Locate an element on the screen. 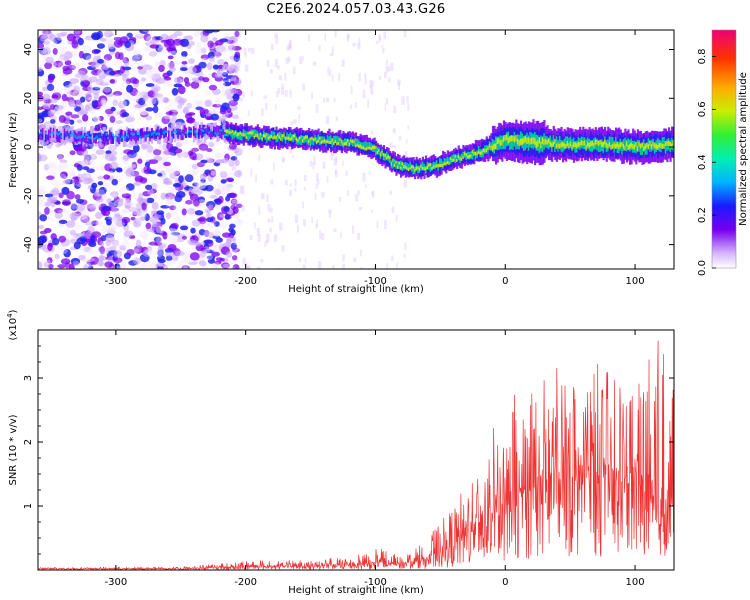 This screenshot has height=600, width=750. colorbar-tick-label: 0.2 is located at coordinates (702, 215).